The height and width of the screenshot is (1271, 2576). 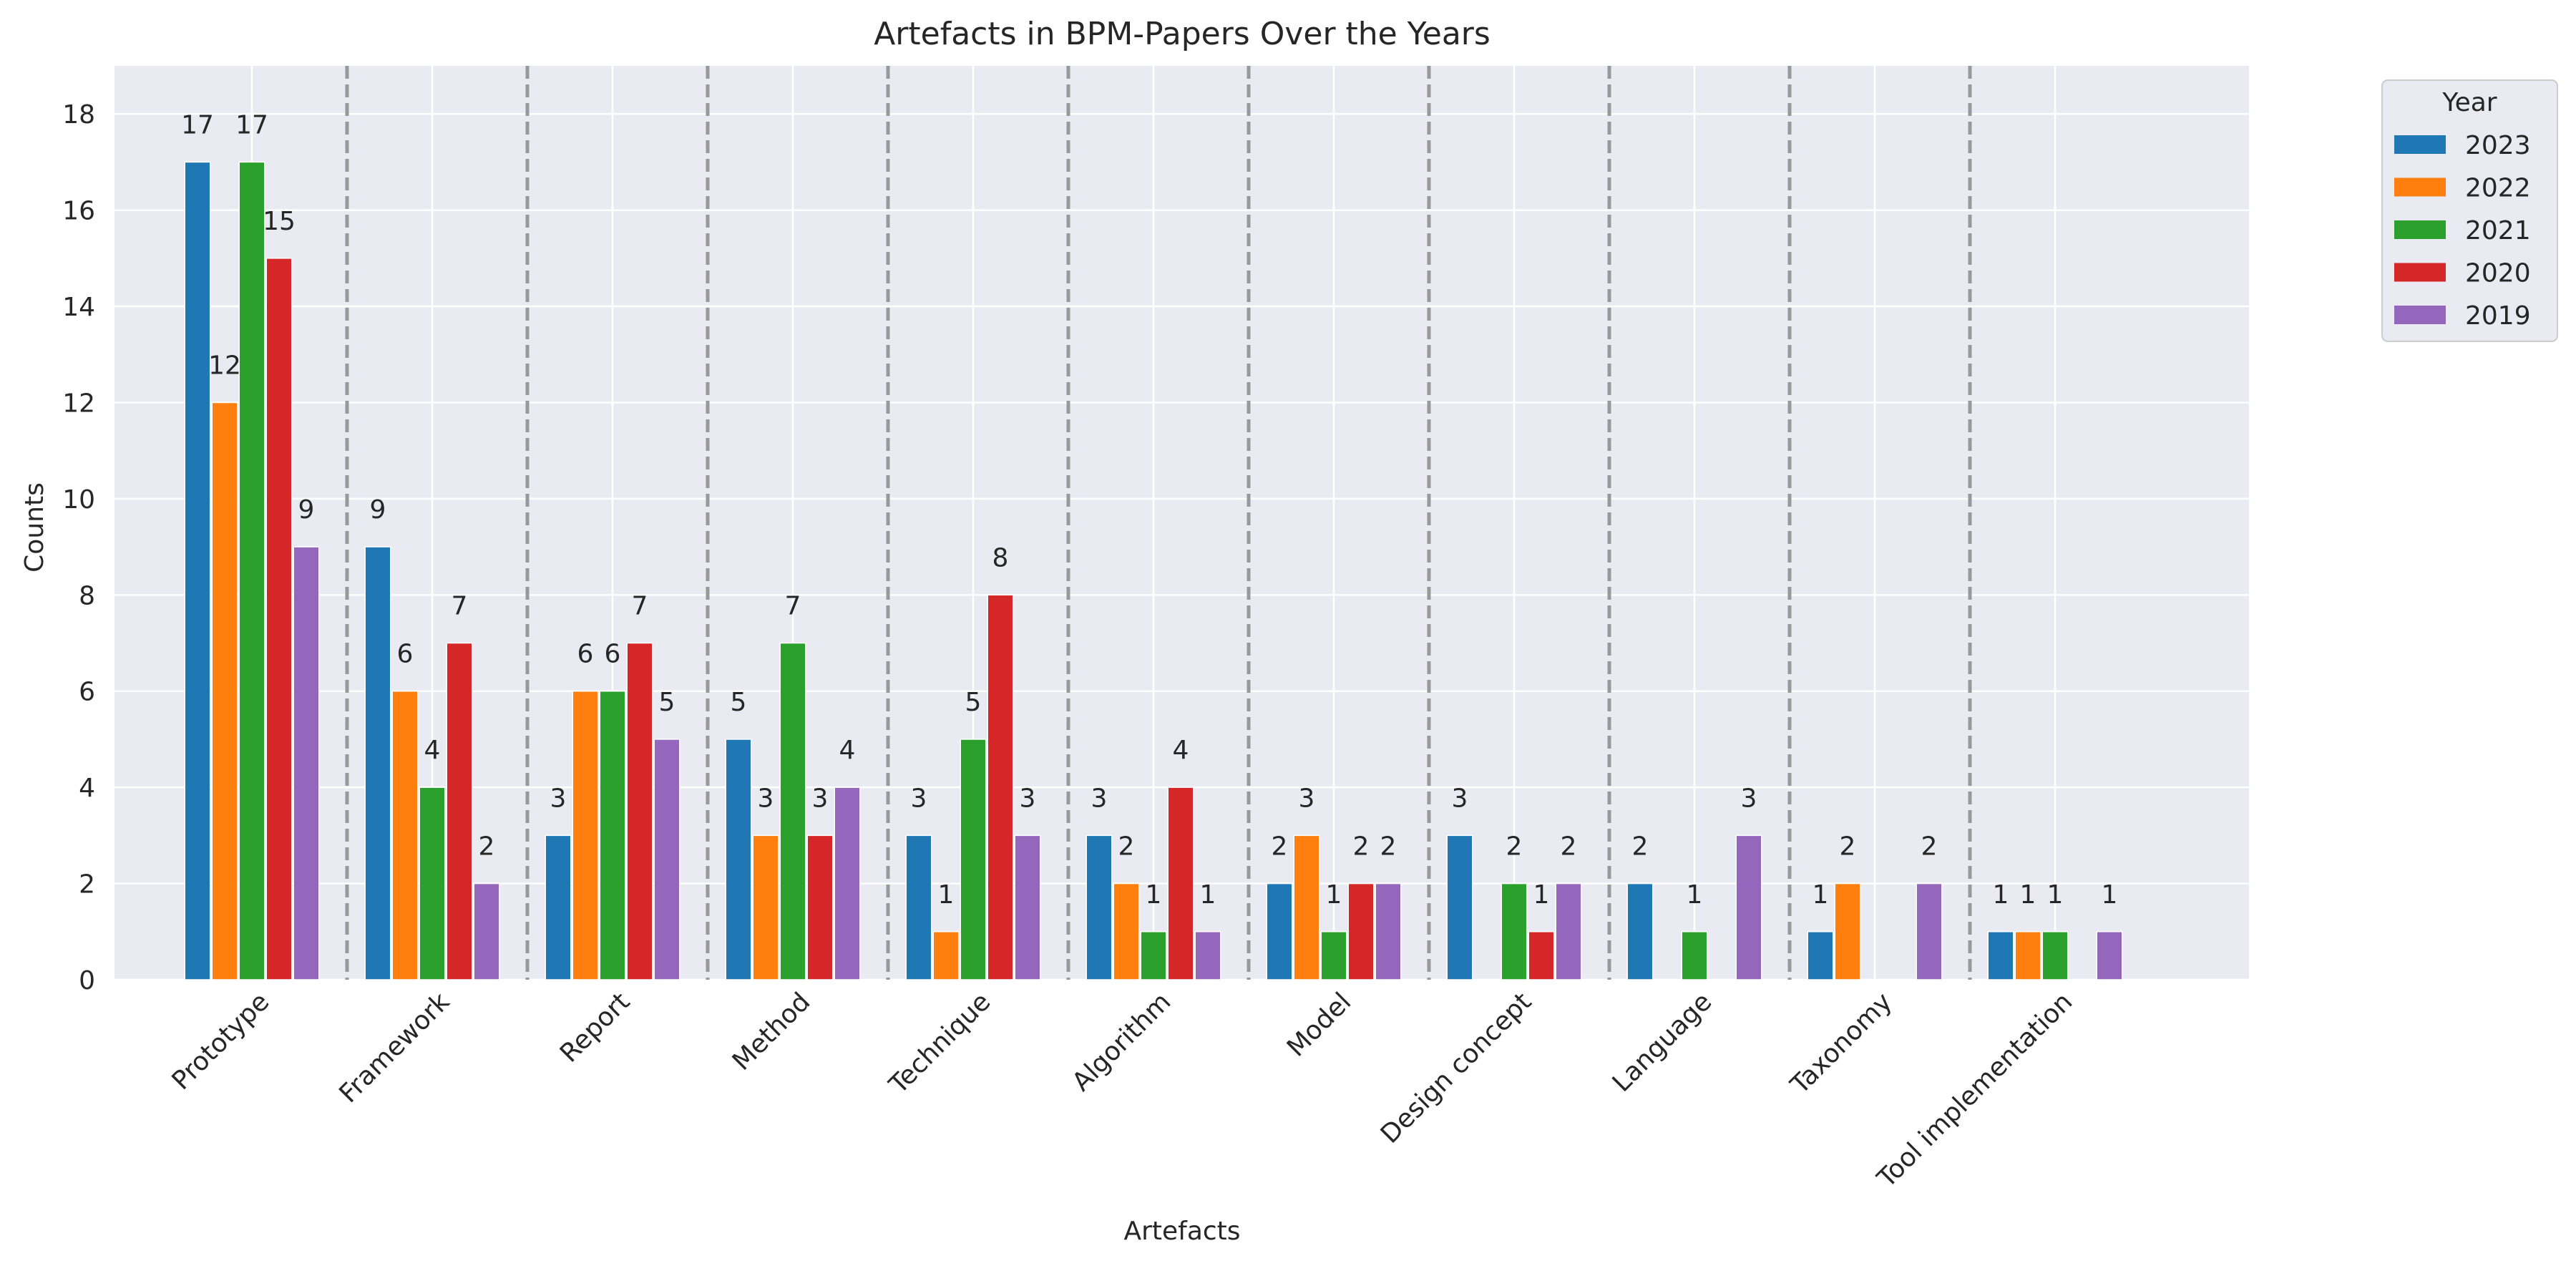 What do you see at coordinates (2498, 316) in the screenshot?
I see `legend-label-2019: 2019` at bounding box center [2498, 316].